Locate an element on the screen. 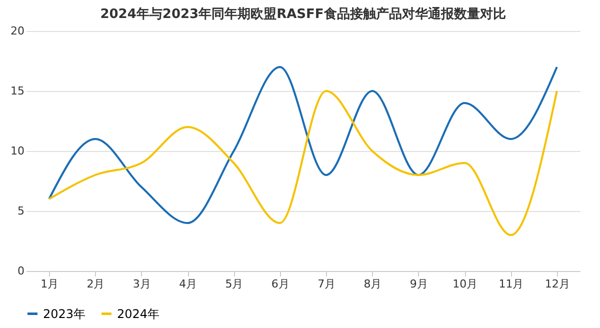  y-tick-label: 15 is located at coordinates (17, 91).